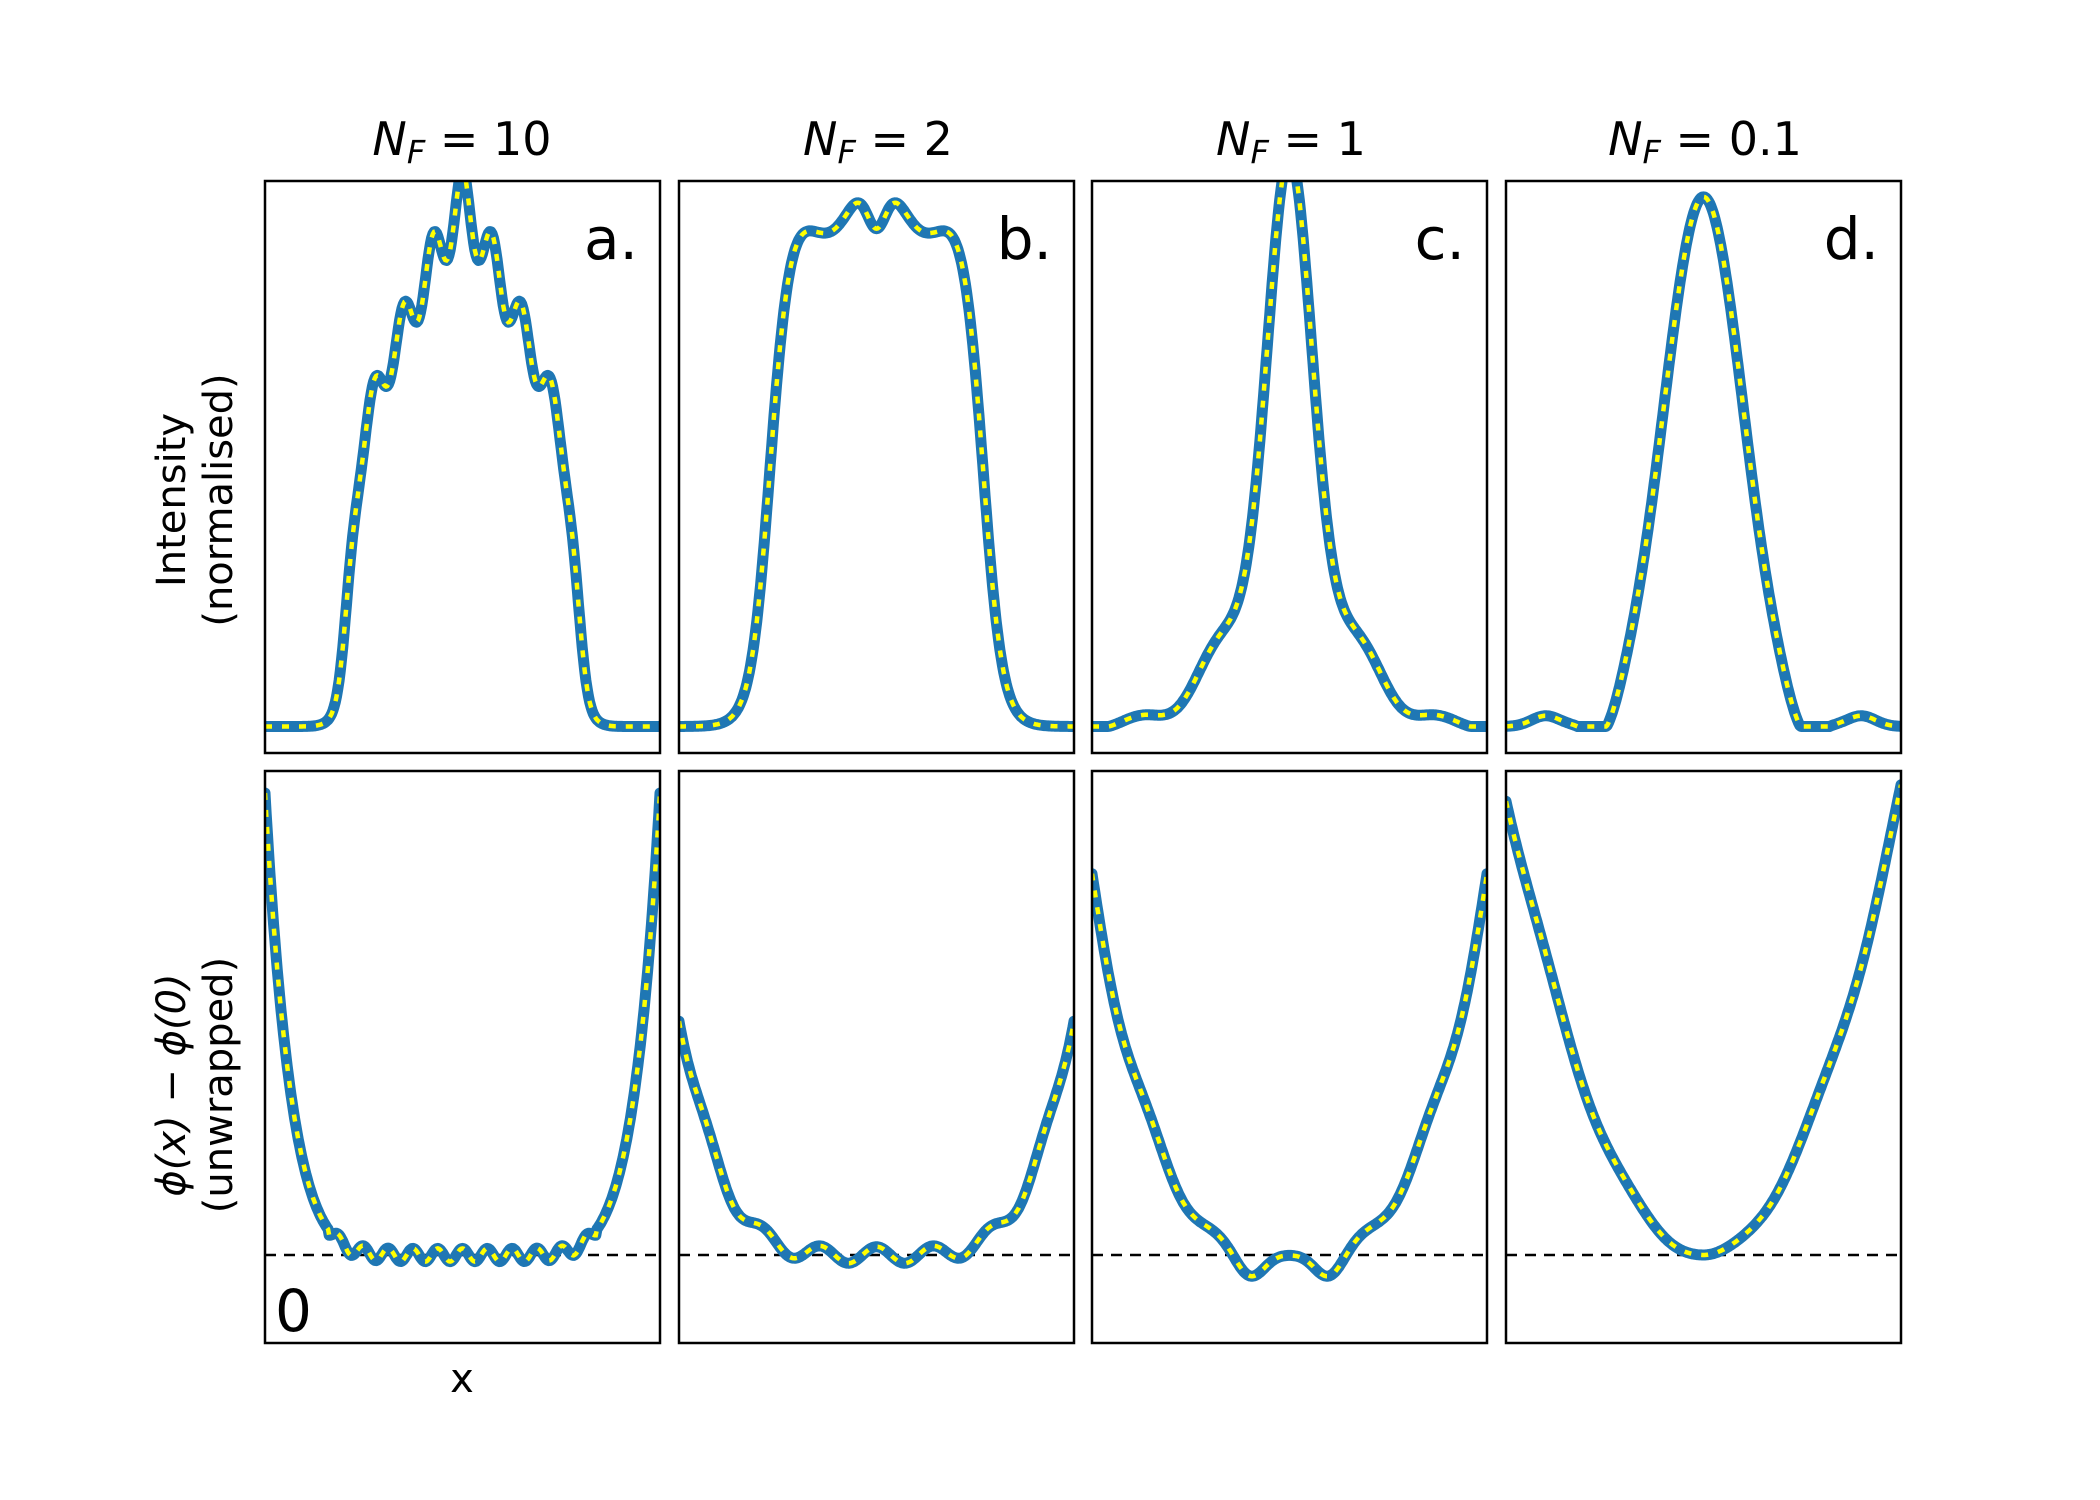  I want to click on intensity-curve-dotted-nf1, so click(1289, 455).